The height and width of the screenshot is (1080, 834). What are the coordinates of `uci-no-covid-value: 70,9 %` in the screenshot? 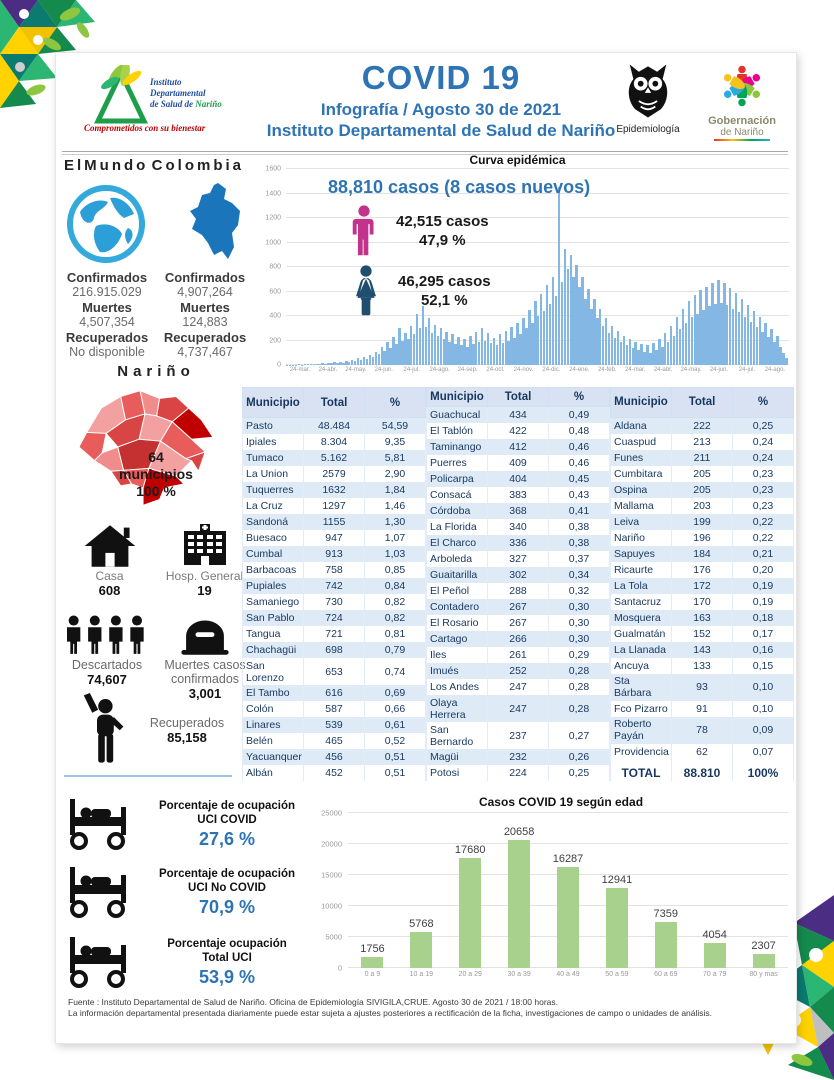 It's located at (227, 906).